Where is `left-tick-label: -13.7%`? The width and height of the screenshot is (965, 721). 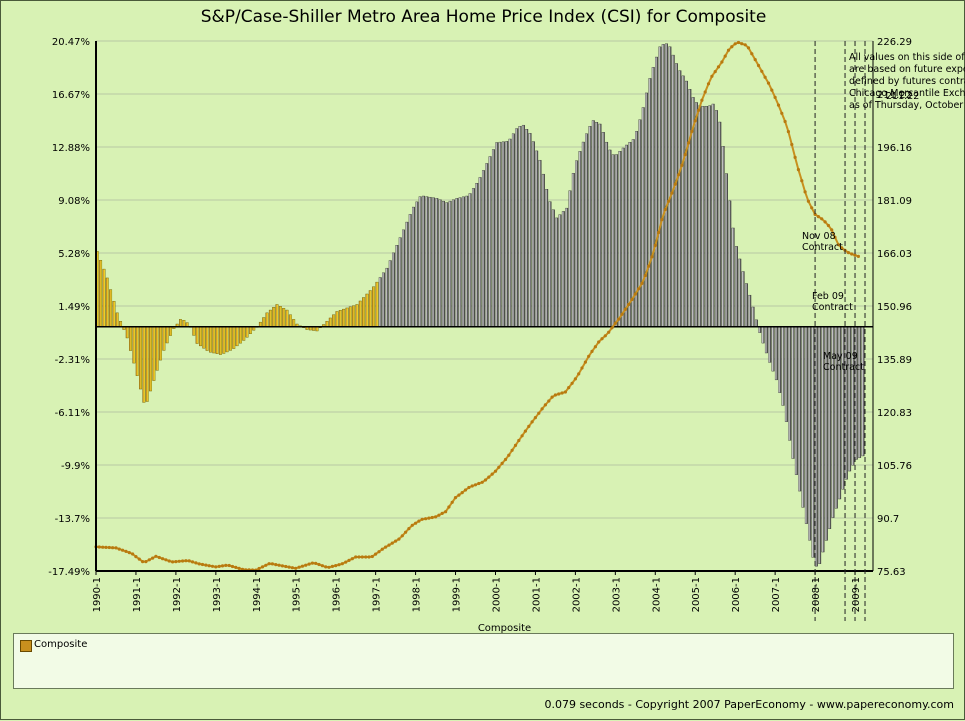
left-tick-label: -13.7% is located at coordinates (72, 519).